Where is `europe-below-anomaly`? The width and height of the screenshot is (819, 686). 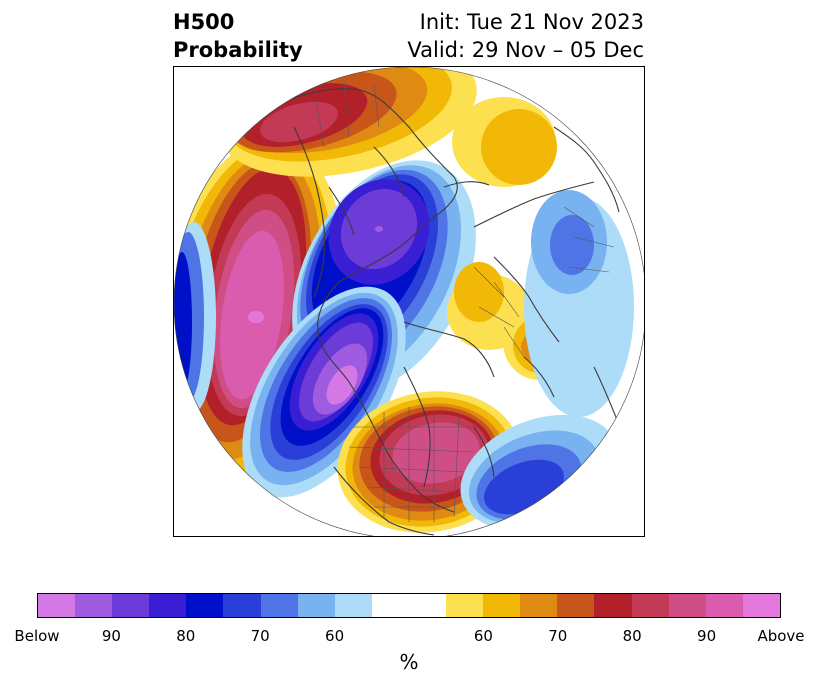 europe-below-anomaly is located at coordinates (579, 303).